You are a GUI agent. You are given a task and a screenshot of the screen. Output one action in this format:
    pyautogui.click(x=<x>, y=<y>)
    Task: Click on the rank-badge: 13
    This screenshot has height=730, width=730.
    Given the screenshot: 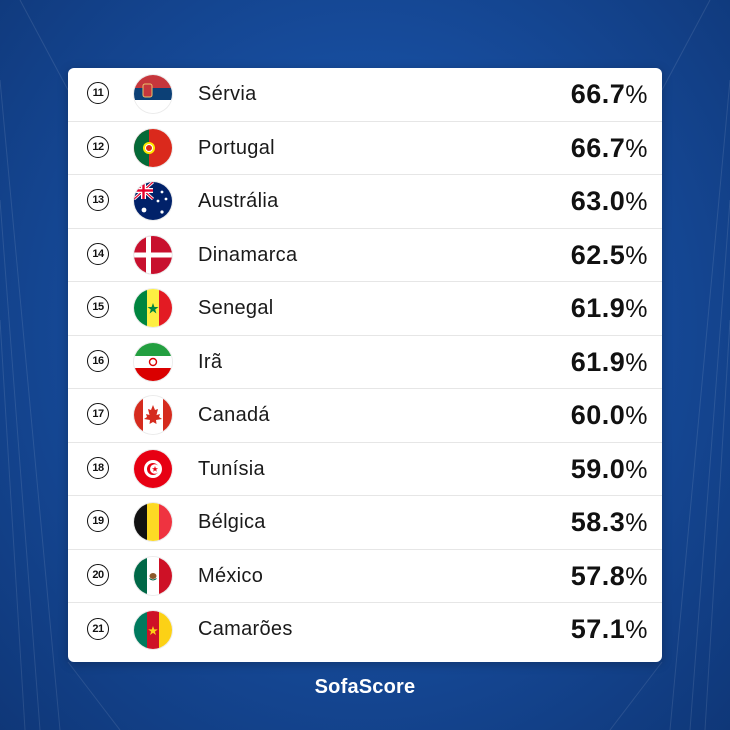 What is the action you would take?
    pyautogui.click(x=98, y=200)
    